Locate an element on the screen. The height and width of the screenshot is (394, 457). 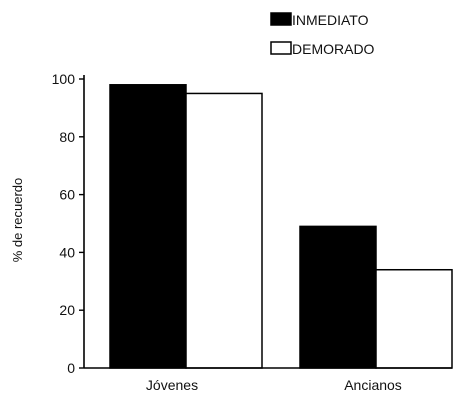
y-tick-label: 80 is located at coordinates (67, 137).